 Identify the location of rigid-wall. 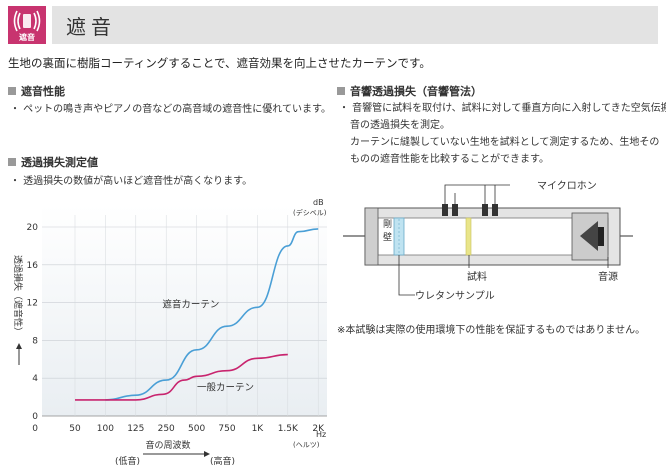
(371, 236).